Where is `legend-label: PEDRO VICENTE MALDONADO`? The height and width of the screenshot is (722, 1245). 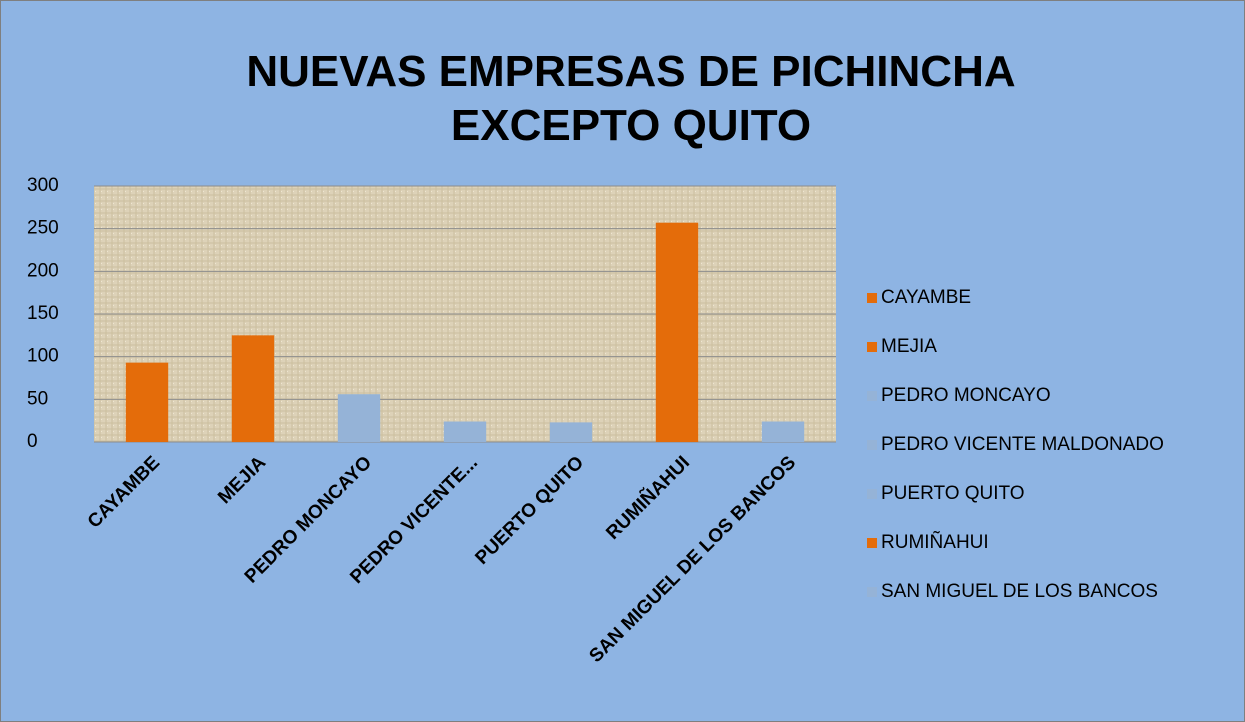
legend-label: PEDRO VICENTE MALDONADO is located at coordinates (1022, 444).